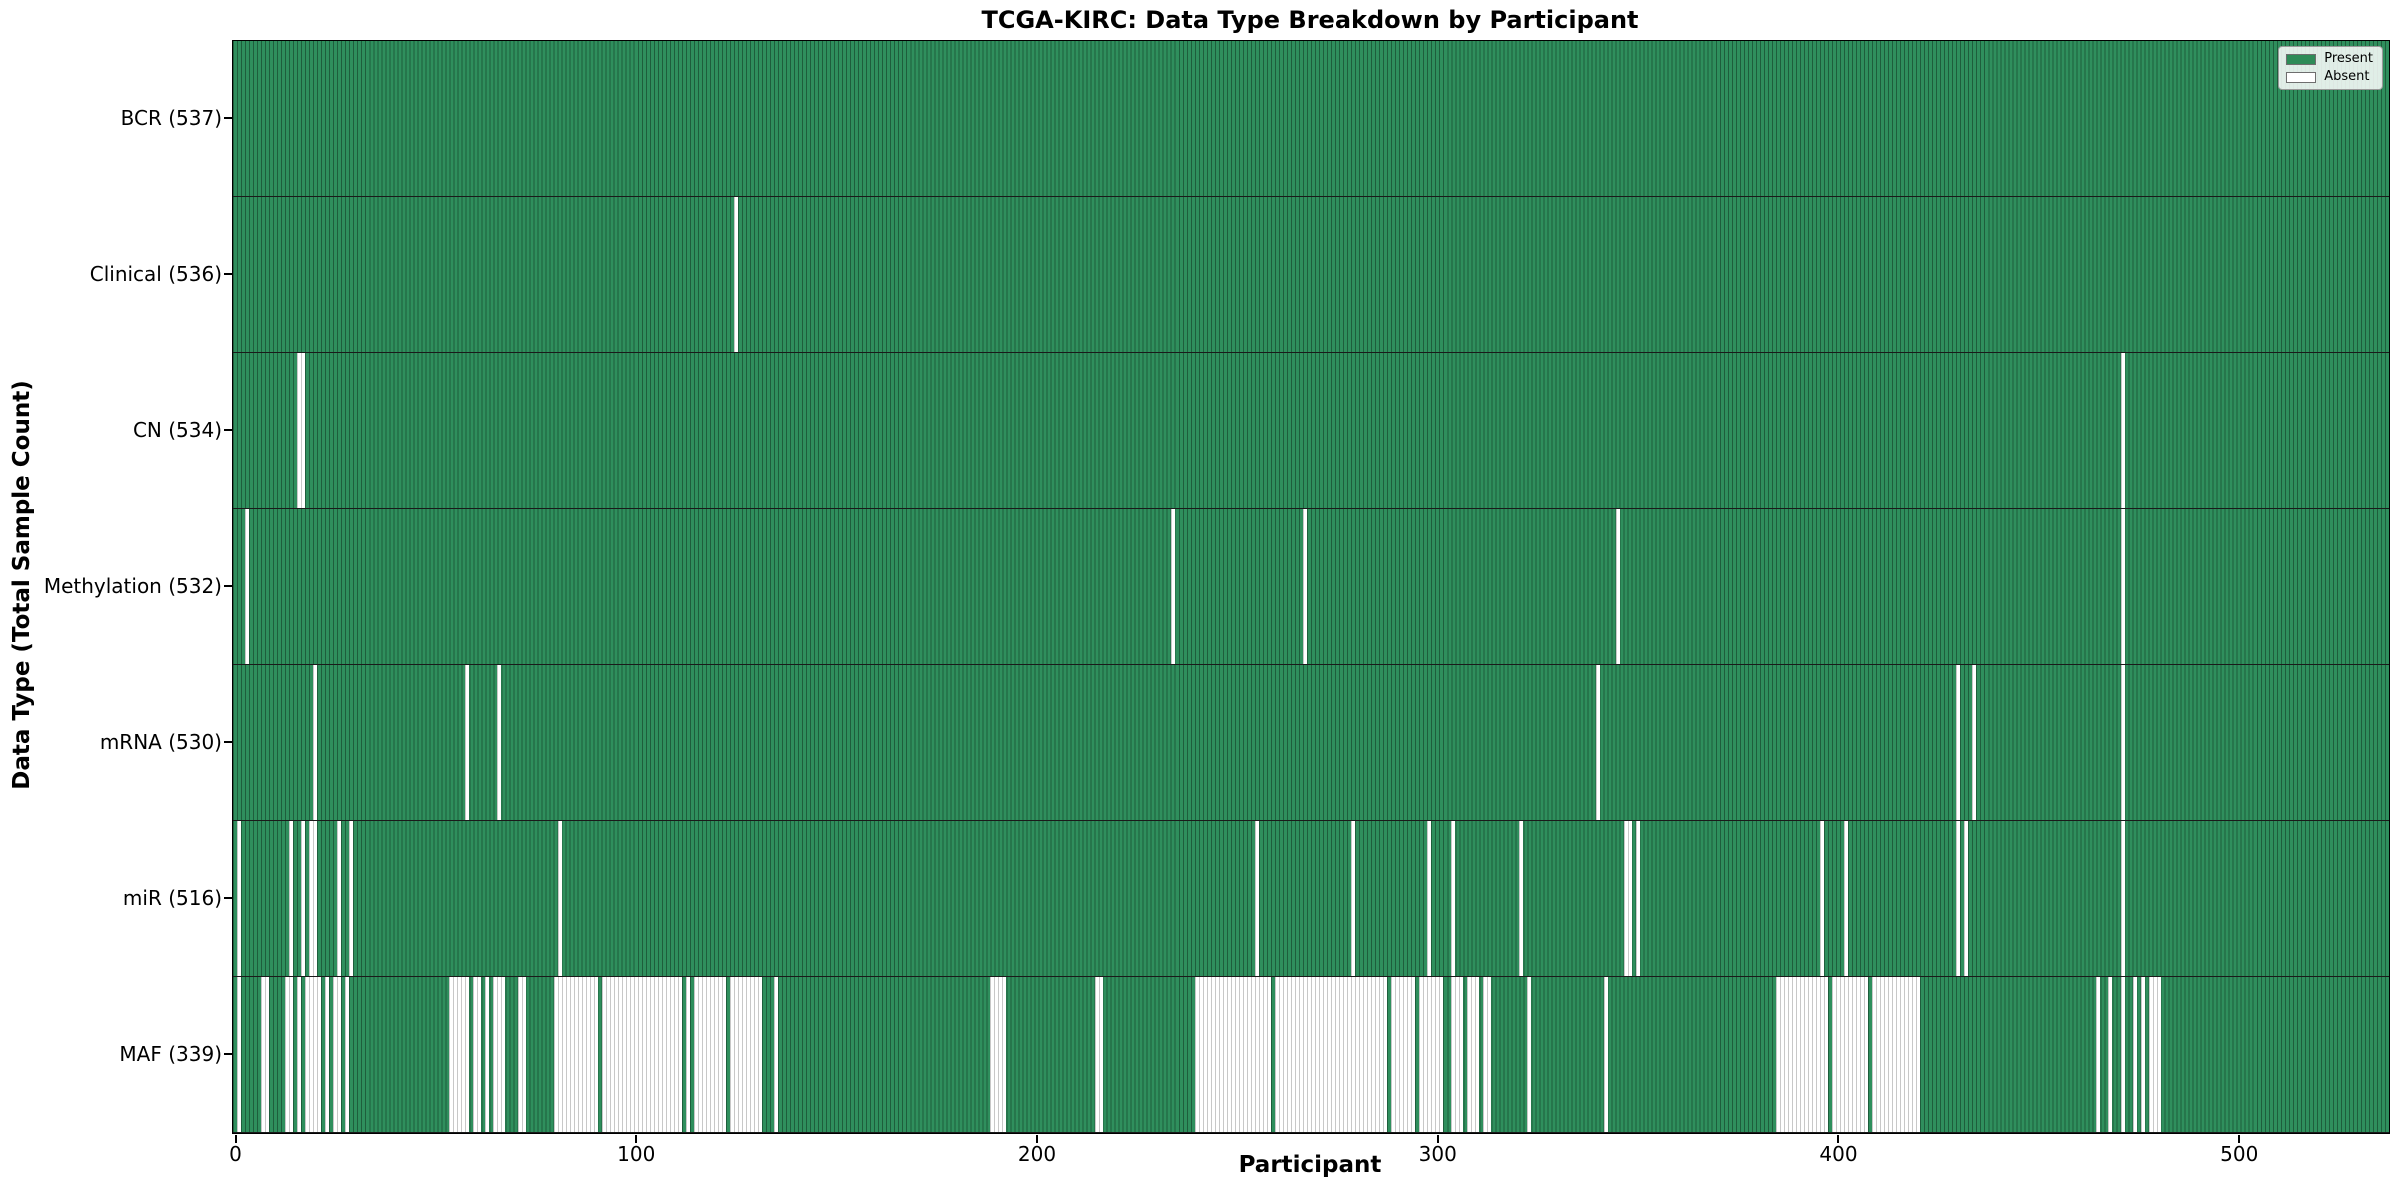  I want to click on x-tick-label: 400, so click(1838, 1154).